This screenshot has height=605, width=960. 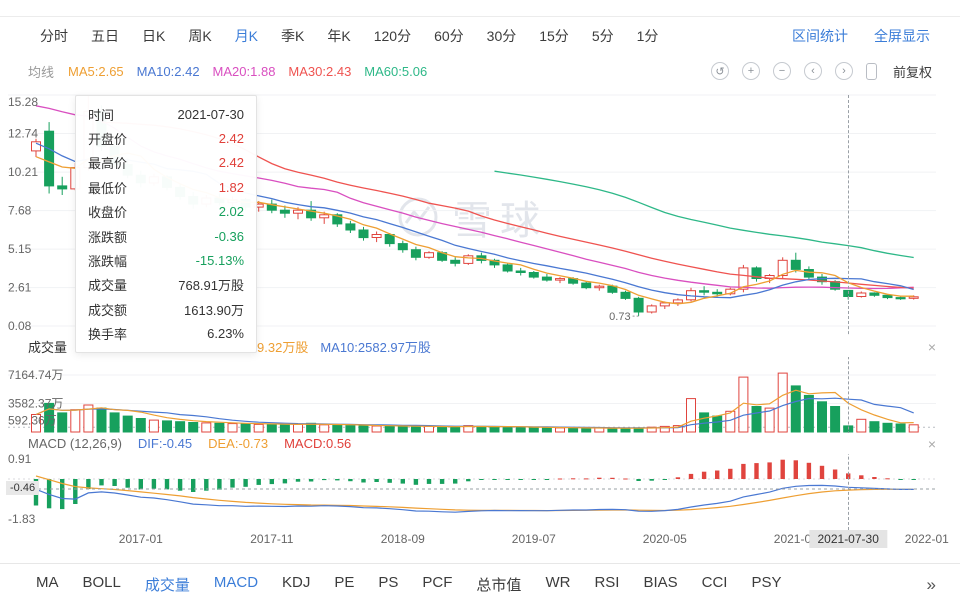 What do you see at coordinates (105, 35) in the screenshot?
I see `period-tab: 五日` at bounding box center [105, 35].